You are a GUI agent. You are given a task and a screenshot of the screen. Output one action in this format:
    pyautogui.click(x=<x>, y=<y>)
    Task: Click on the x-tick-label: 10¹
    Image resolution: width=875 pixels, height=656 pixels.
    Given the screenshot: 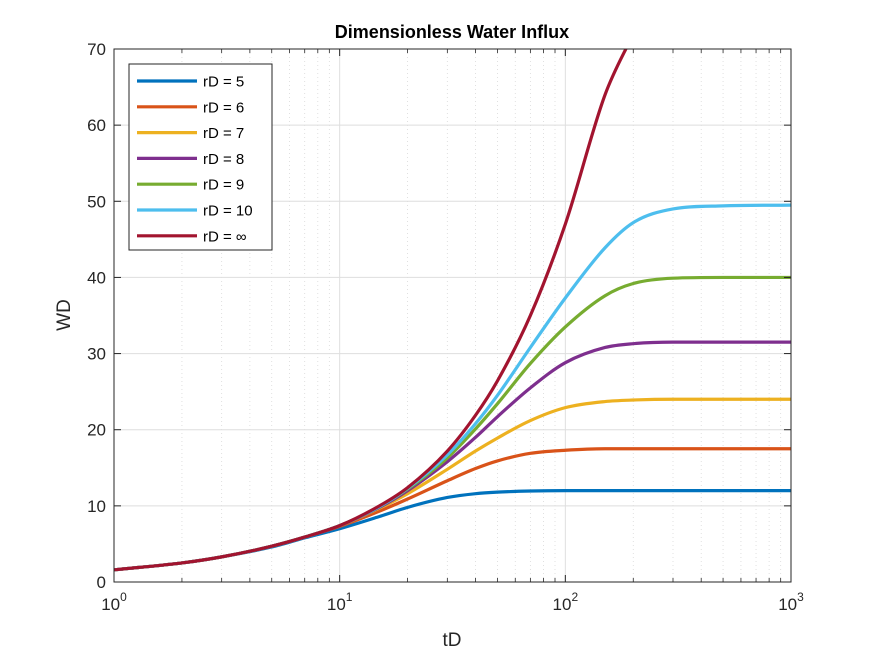 What is the action you would take?
    pyautogui.click(x=340, y=602)
    